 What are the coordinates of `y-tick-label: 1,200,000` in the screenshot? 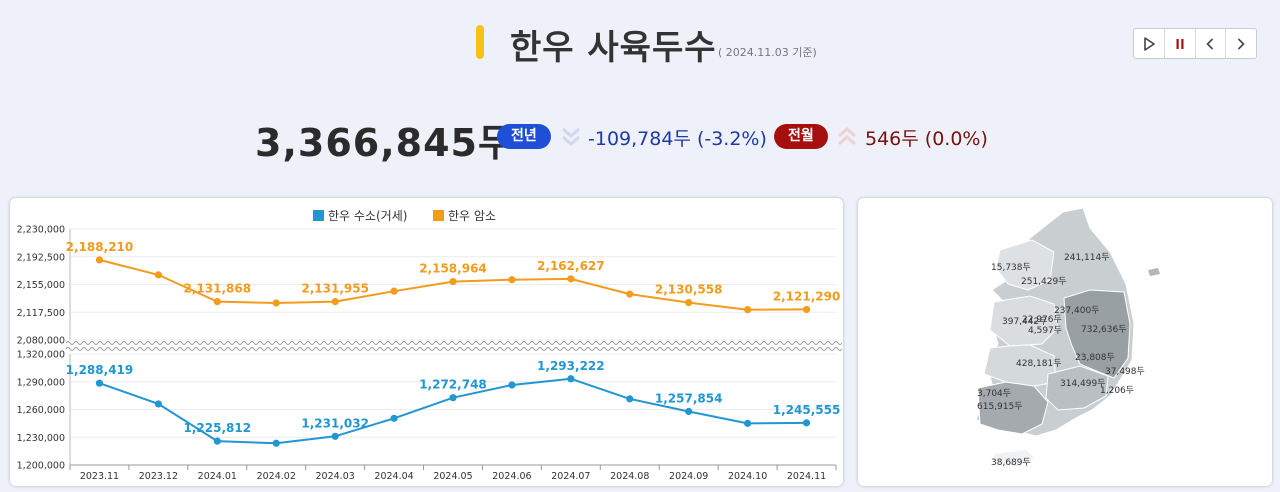 It's located at (41, 466).